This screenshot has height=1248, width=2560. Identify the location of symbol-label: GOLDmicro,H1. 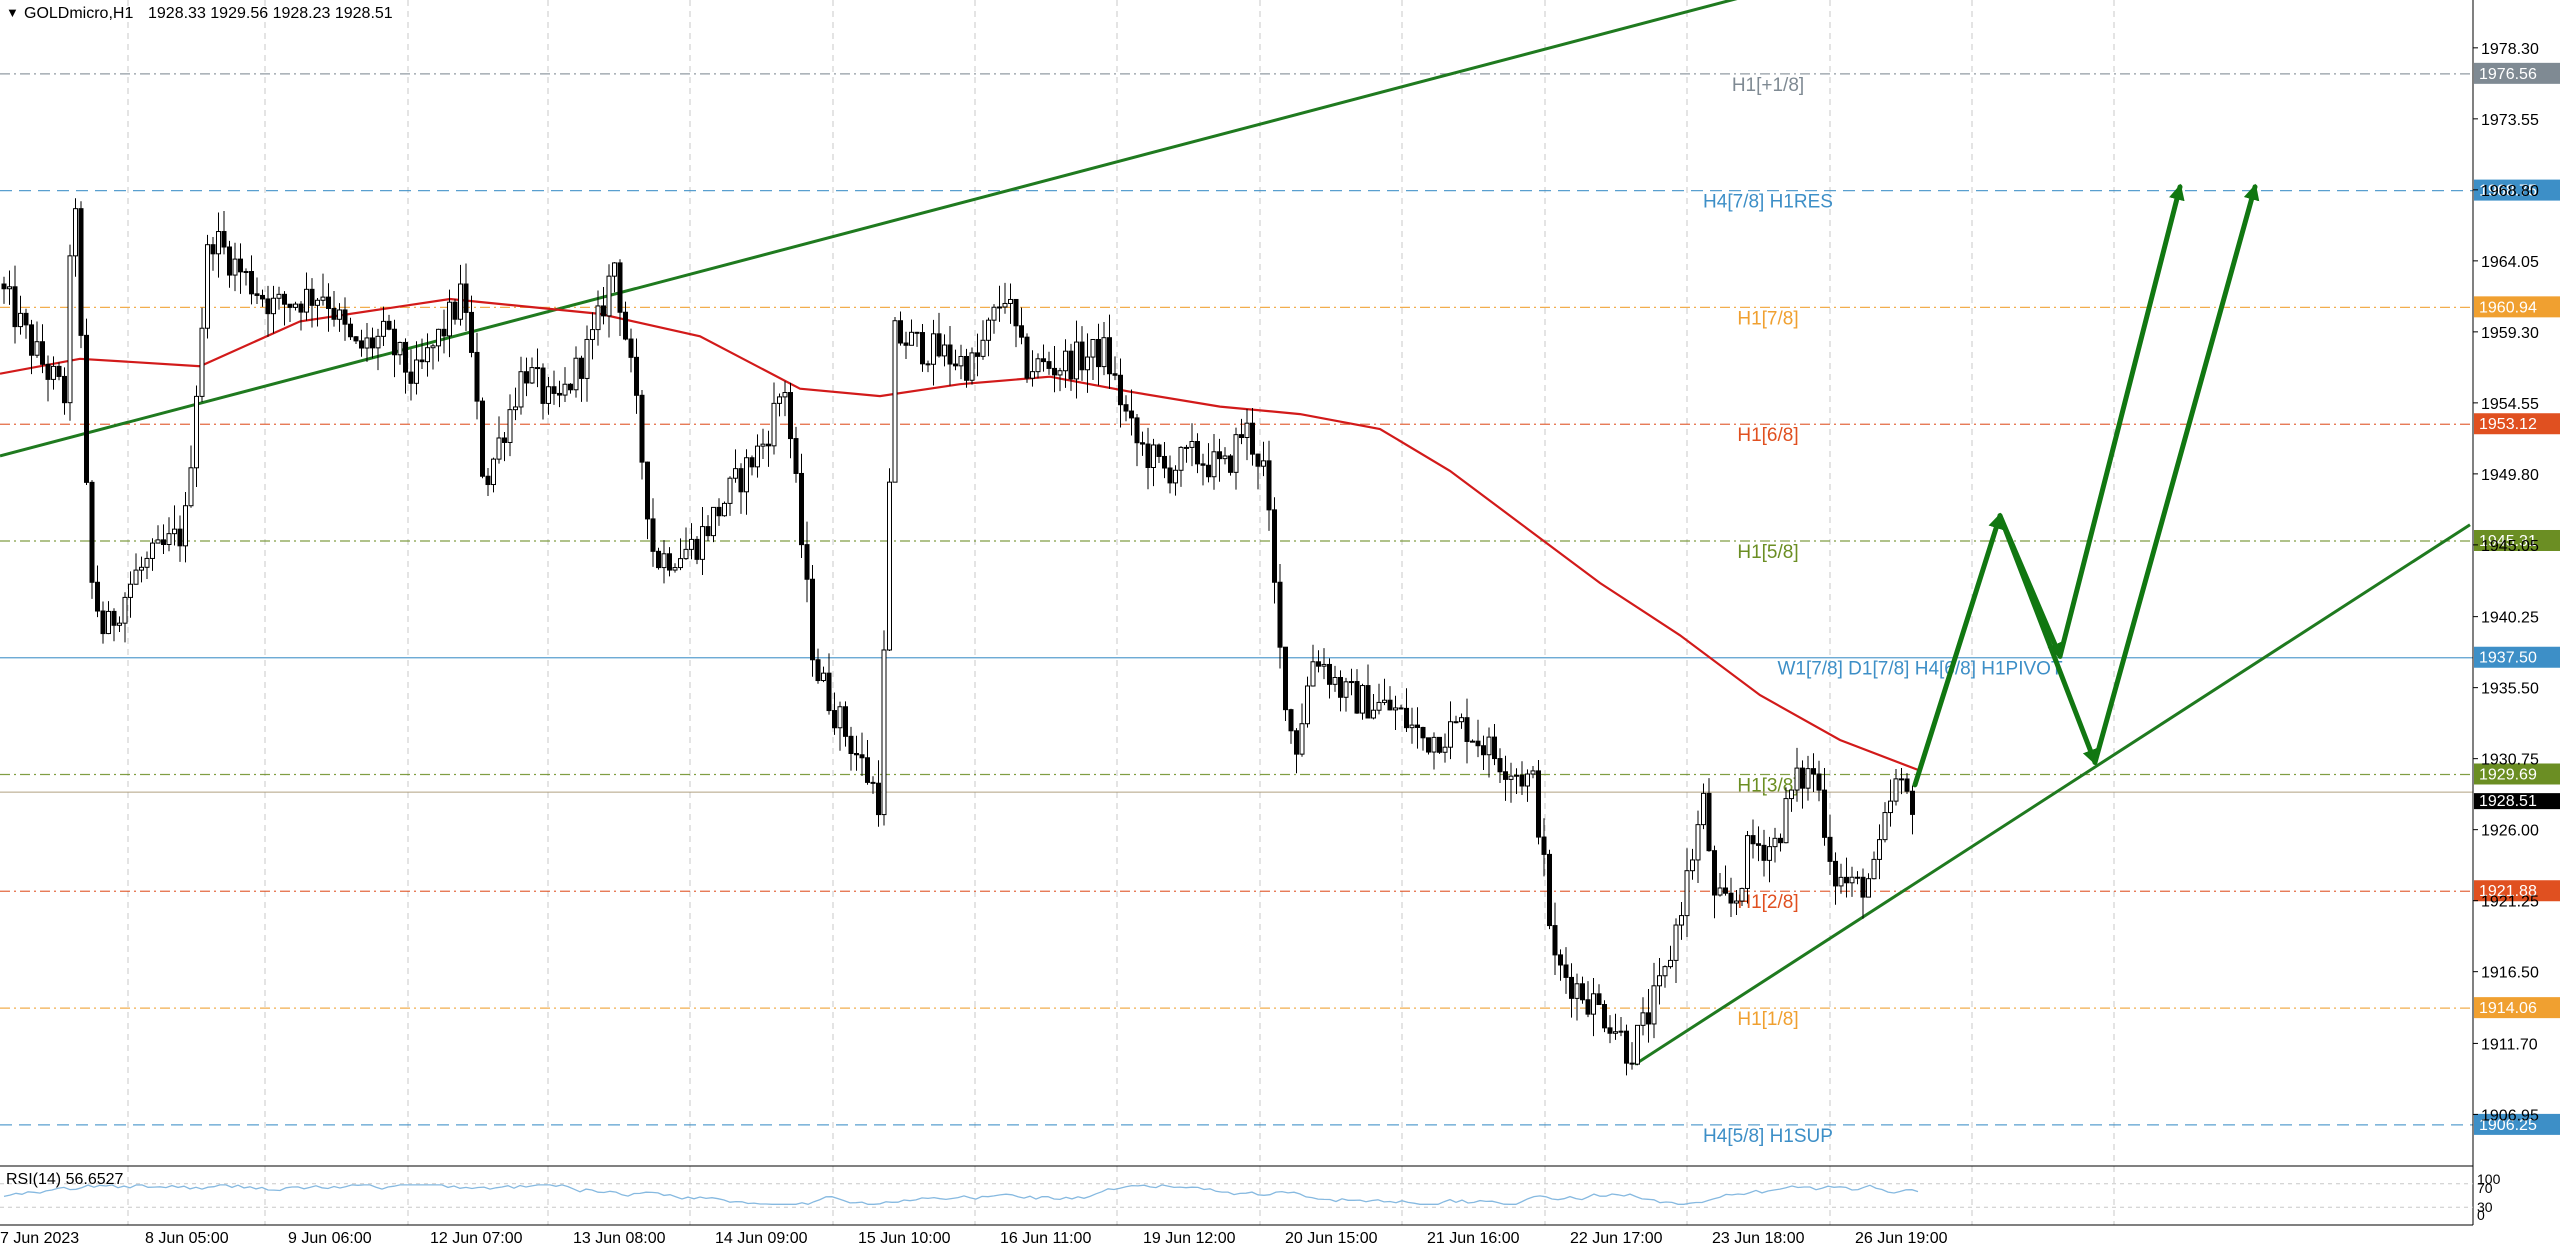
(78, 13).